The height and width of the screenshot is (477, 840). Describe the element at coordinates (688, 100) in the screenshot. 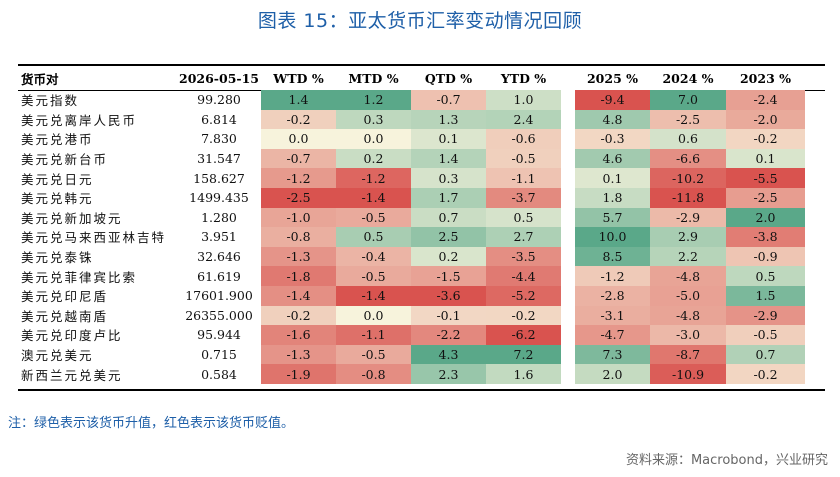

I see `change-cell: 7.0` at that location.